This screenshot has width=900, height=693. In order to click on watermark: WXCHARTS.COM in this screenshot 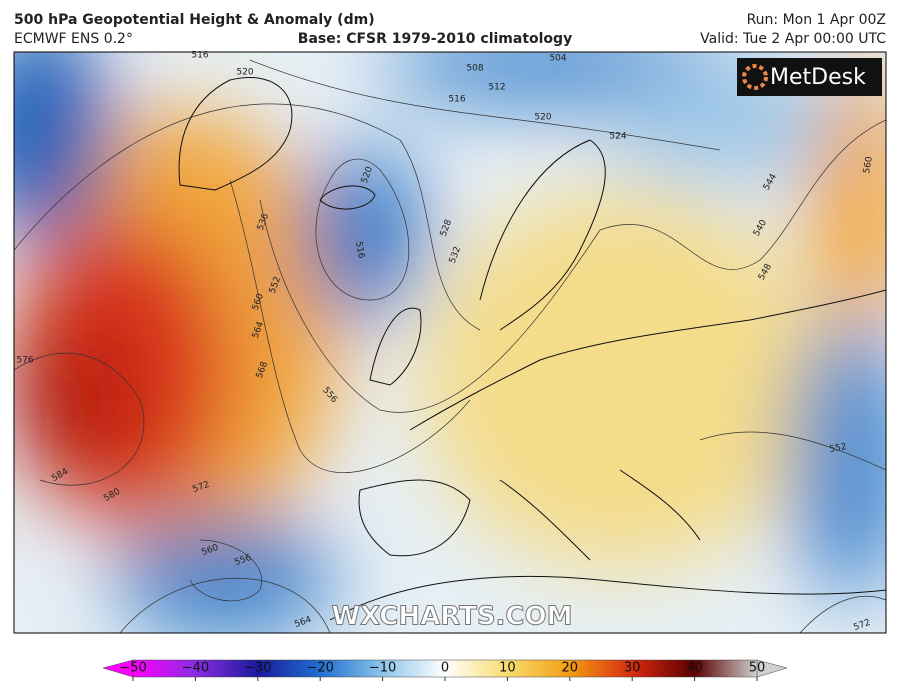, I will do `click(451, 617)`.